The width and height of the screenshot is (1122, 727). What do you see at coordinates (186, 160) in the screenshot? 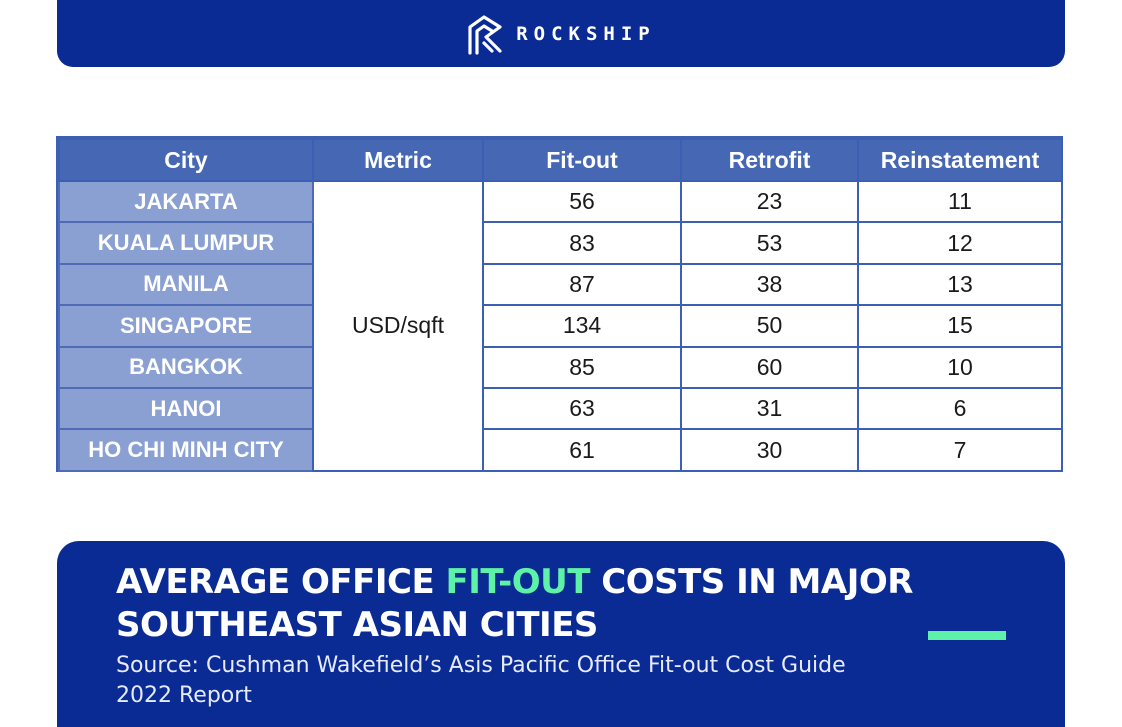
I see `column-header-city: City` at bounding box center [186, 160].